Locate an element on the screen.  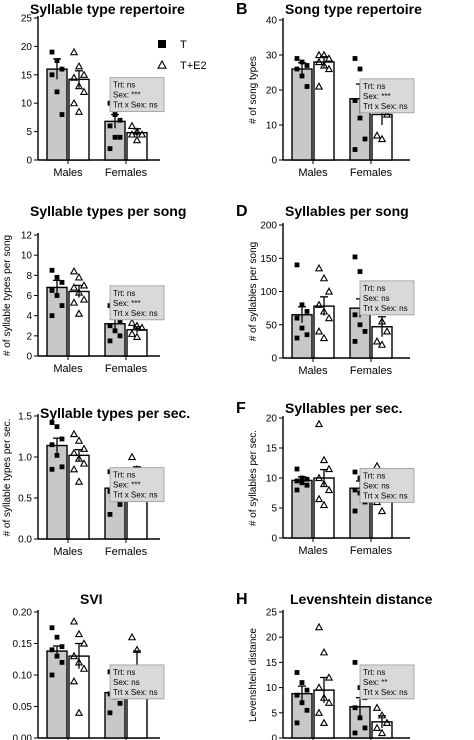
y-tick-label: 150 is located at coordinates (268, 259).